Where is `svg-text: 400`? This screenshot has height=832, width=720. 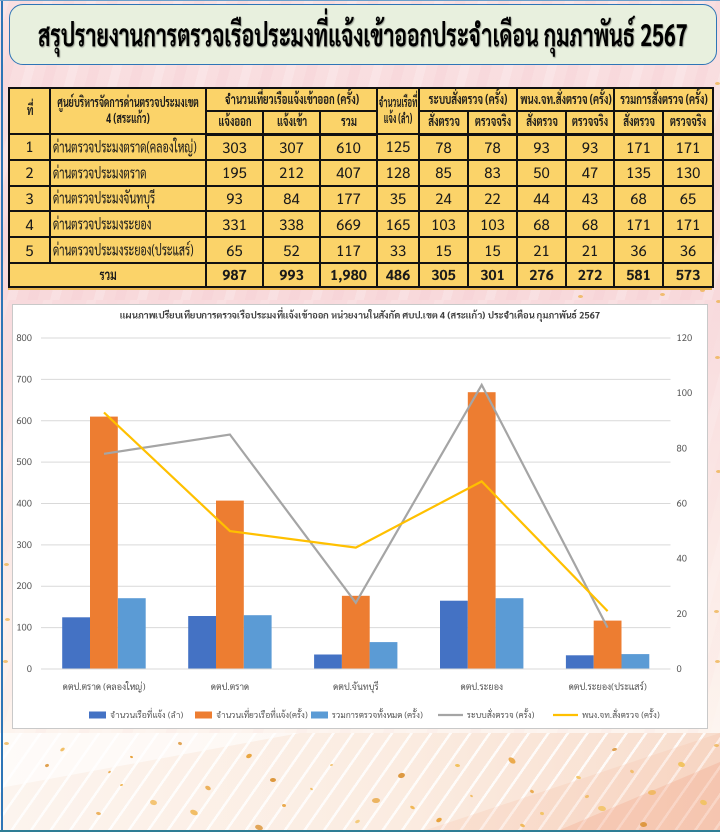
svg-text: 400 is located at coordinates (24, 504).